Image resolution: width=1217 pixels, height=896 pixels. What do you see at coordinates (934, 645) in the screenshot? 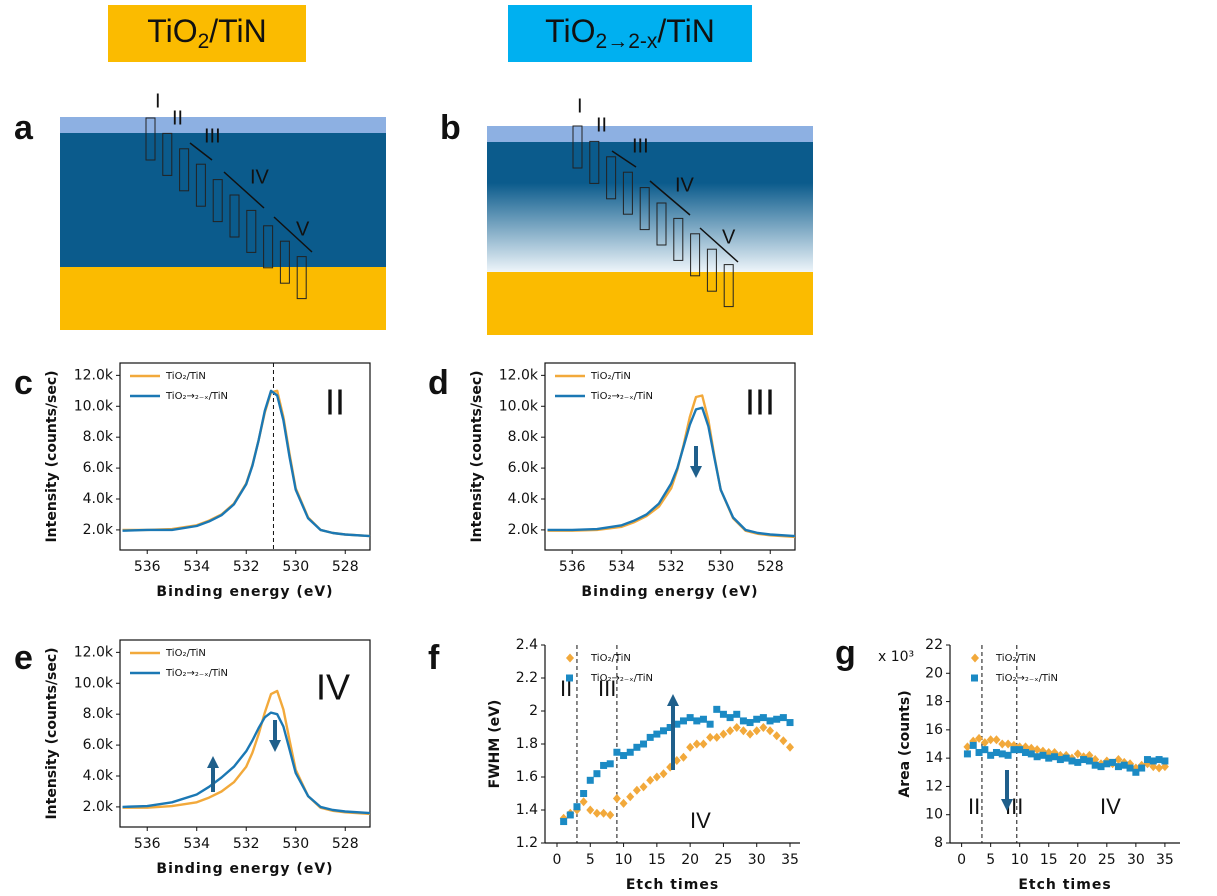
I see `y-tick-label: 22` at bounding box center [934, 645].